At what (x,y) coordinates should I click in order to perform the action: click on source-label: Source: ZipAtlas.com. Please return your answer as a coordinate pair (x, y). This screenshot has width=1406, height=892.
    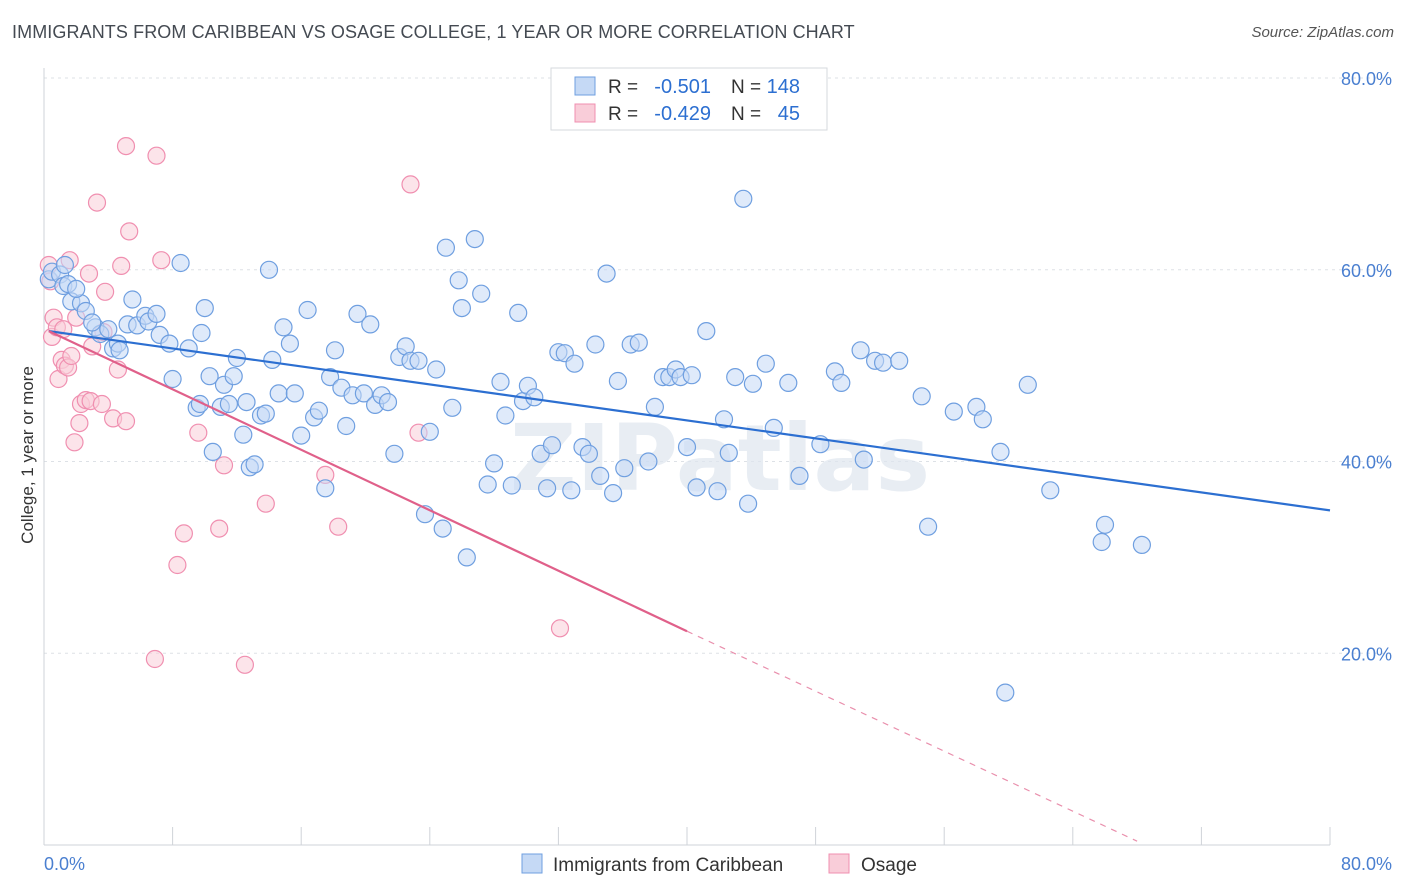
    Looking at the image, I should click on (1322, 32).